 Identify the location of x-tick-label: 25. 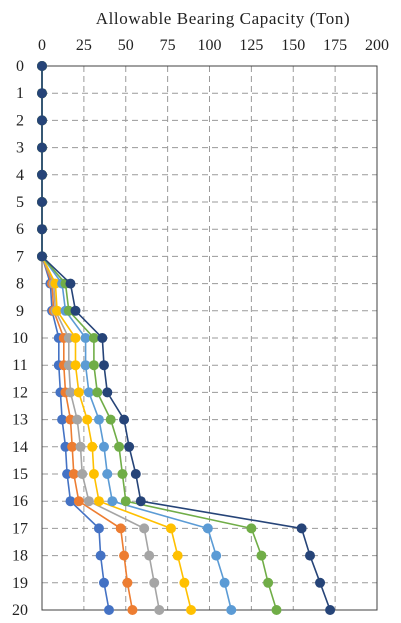
(84, 45).